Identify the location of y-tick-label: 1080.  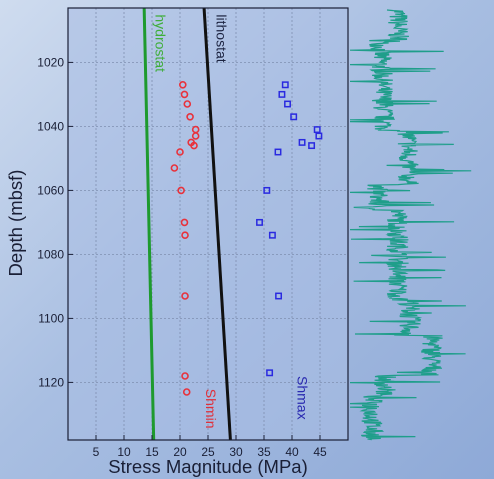
(50, 254).